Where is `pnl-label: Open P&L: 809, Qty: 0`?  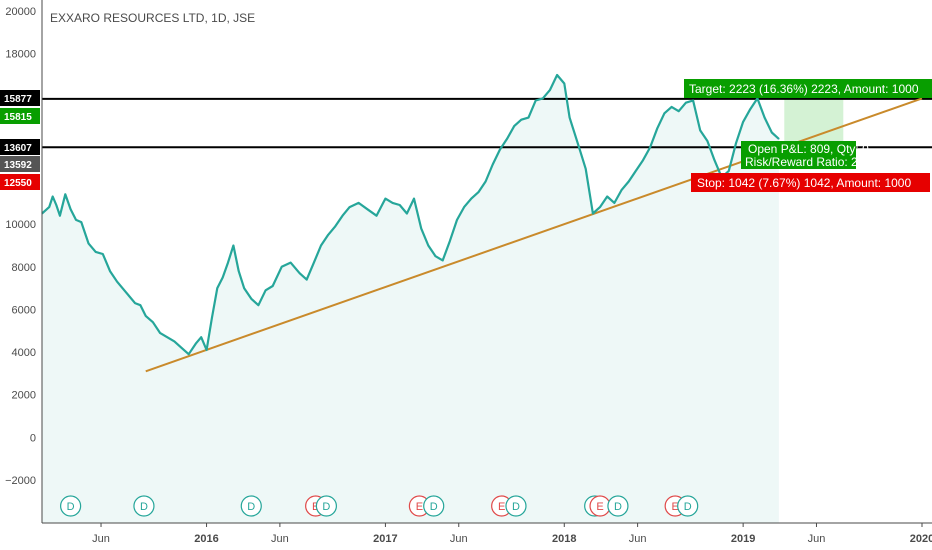
pnl-label: Open P&L: 809, Qty: 0 is located at coordinates (808, 149).